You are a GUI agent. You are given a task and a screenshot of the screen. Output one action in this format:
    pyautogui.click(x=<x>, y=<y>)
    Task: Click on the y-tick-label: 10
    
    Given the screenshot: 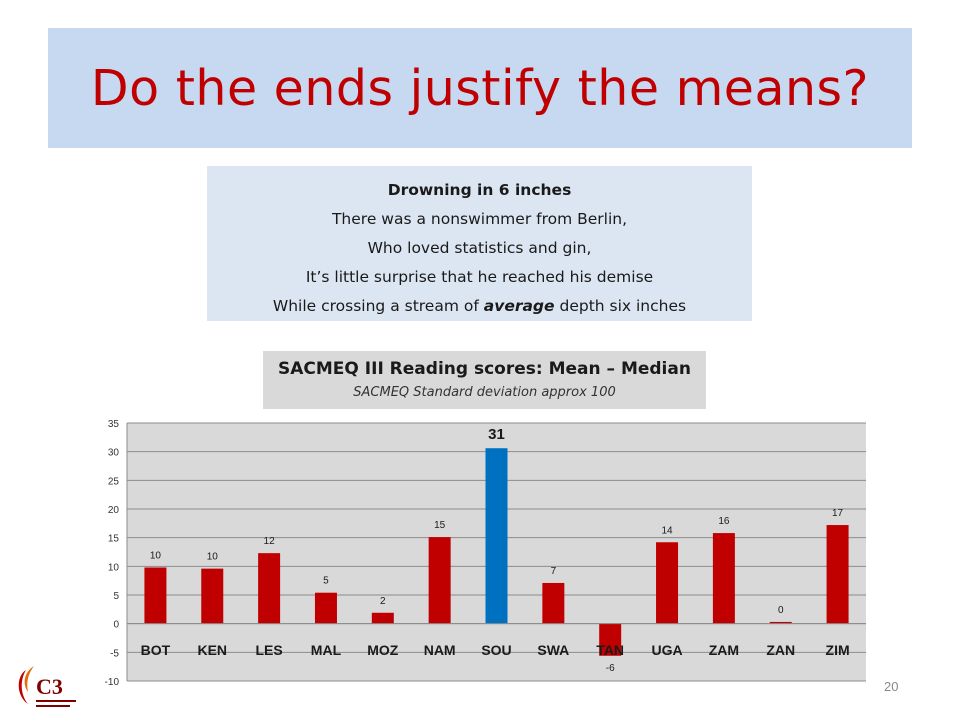 What is the action you would take?
    pyautogui.click(x=114, y=567)
    